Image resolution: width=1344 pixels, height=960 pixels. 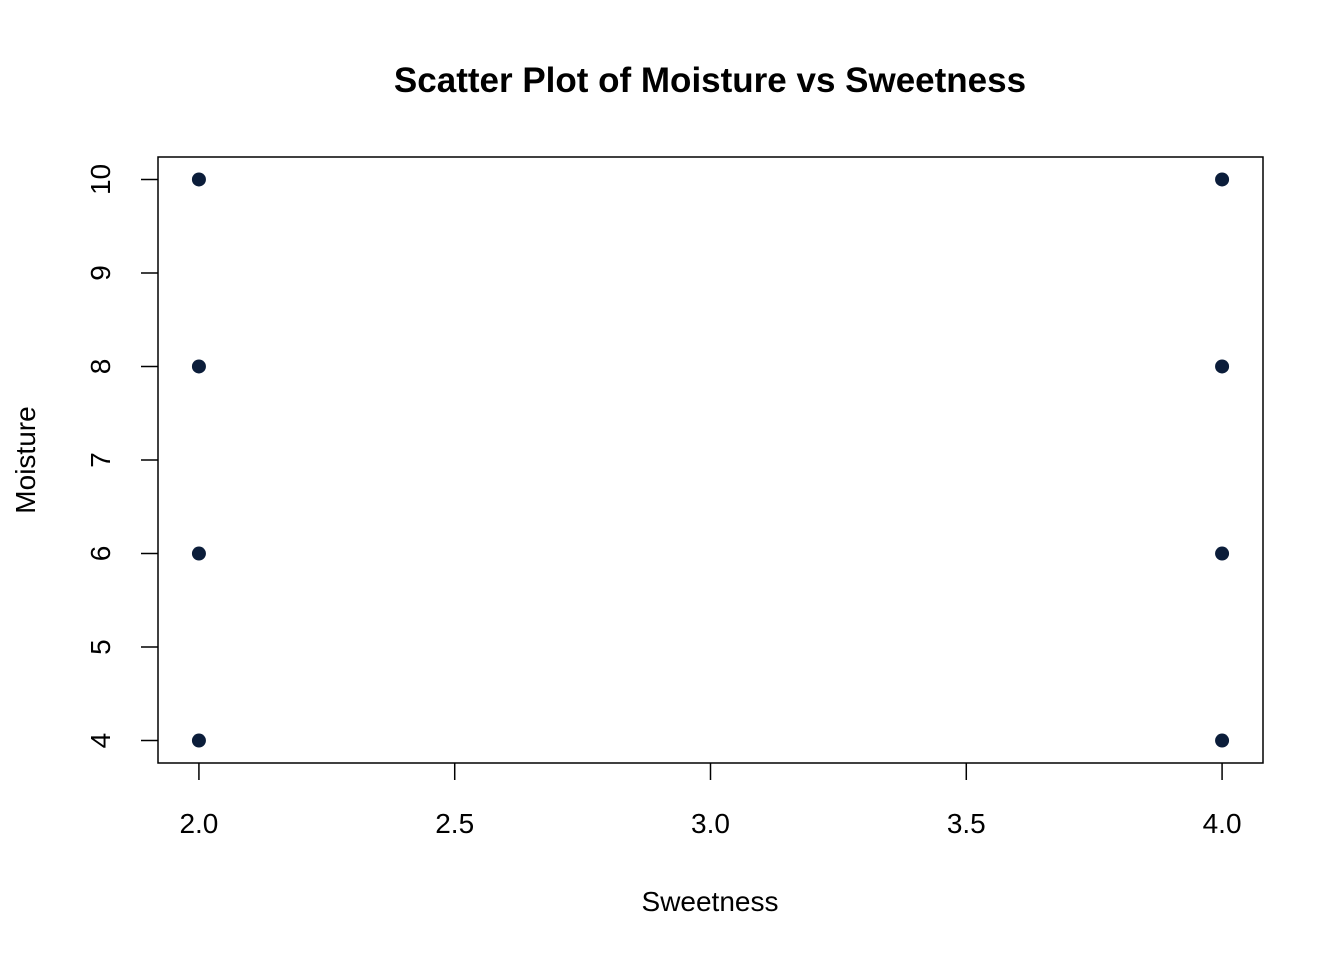 I want to click on chart-title: Scatter Plot of Moisture vs Sweetness, so click(x=710, y=80).